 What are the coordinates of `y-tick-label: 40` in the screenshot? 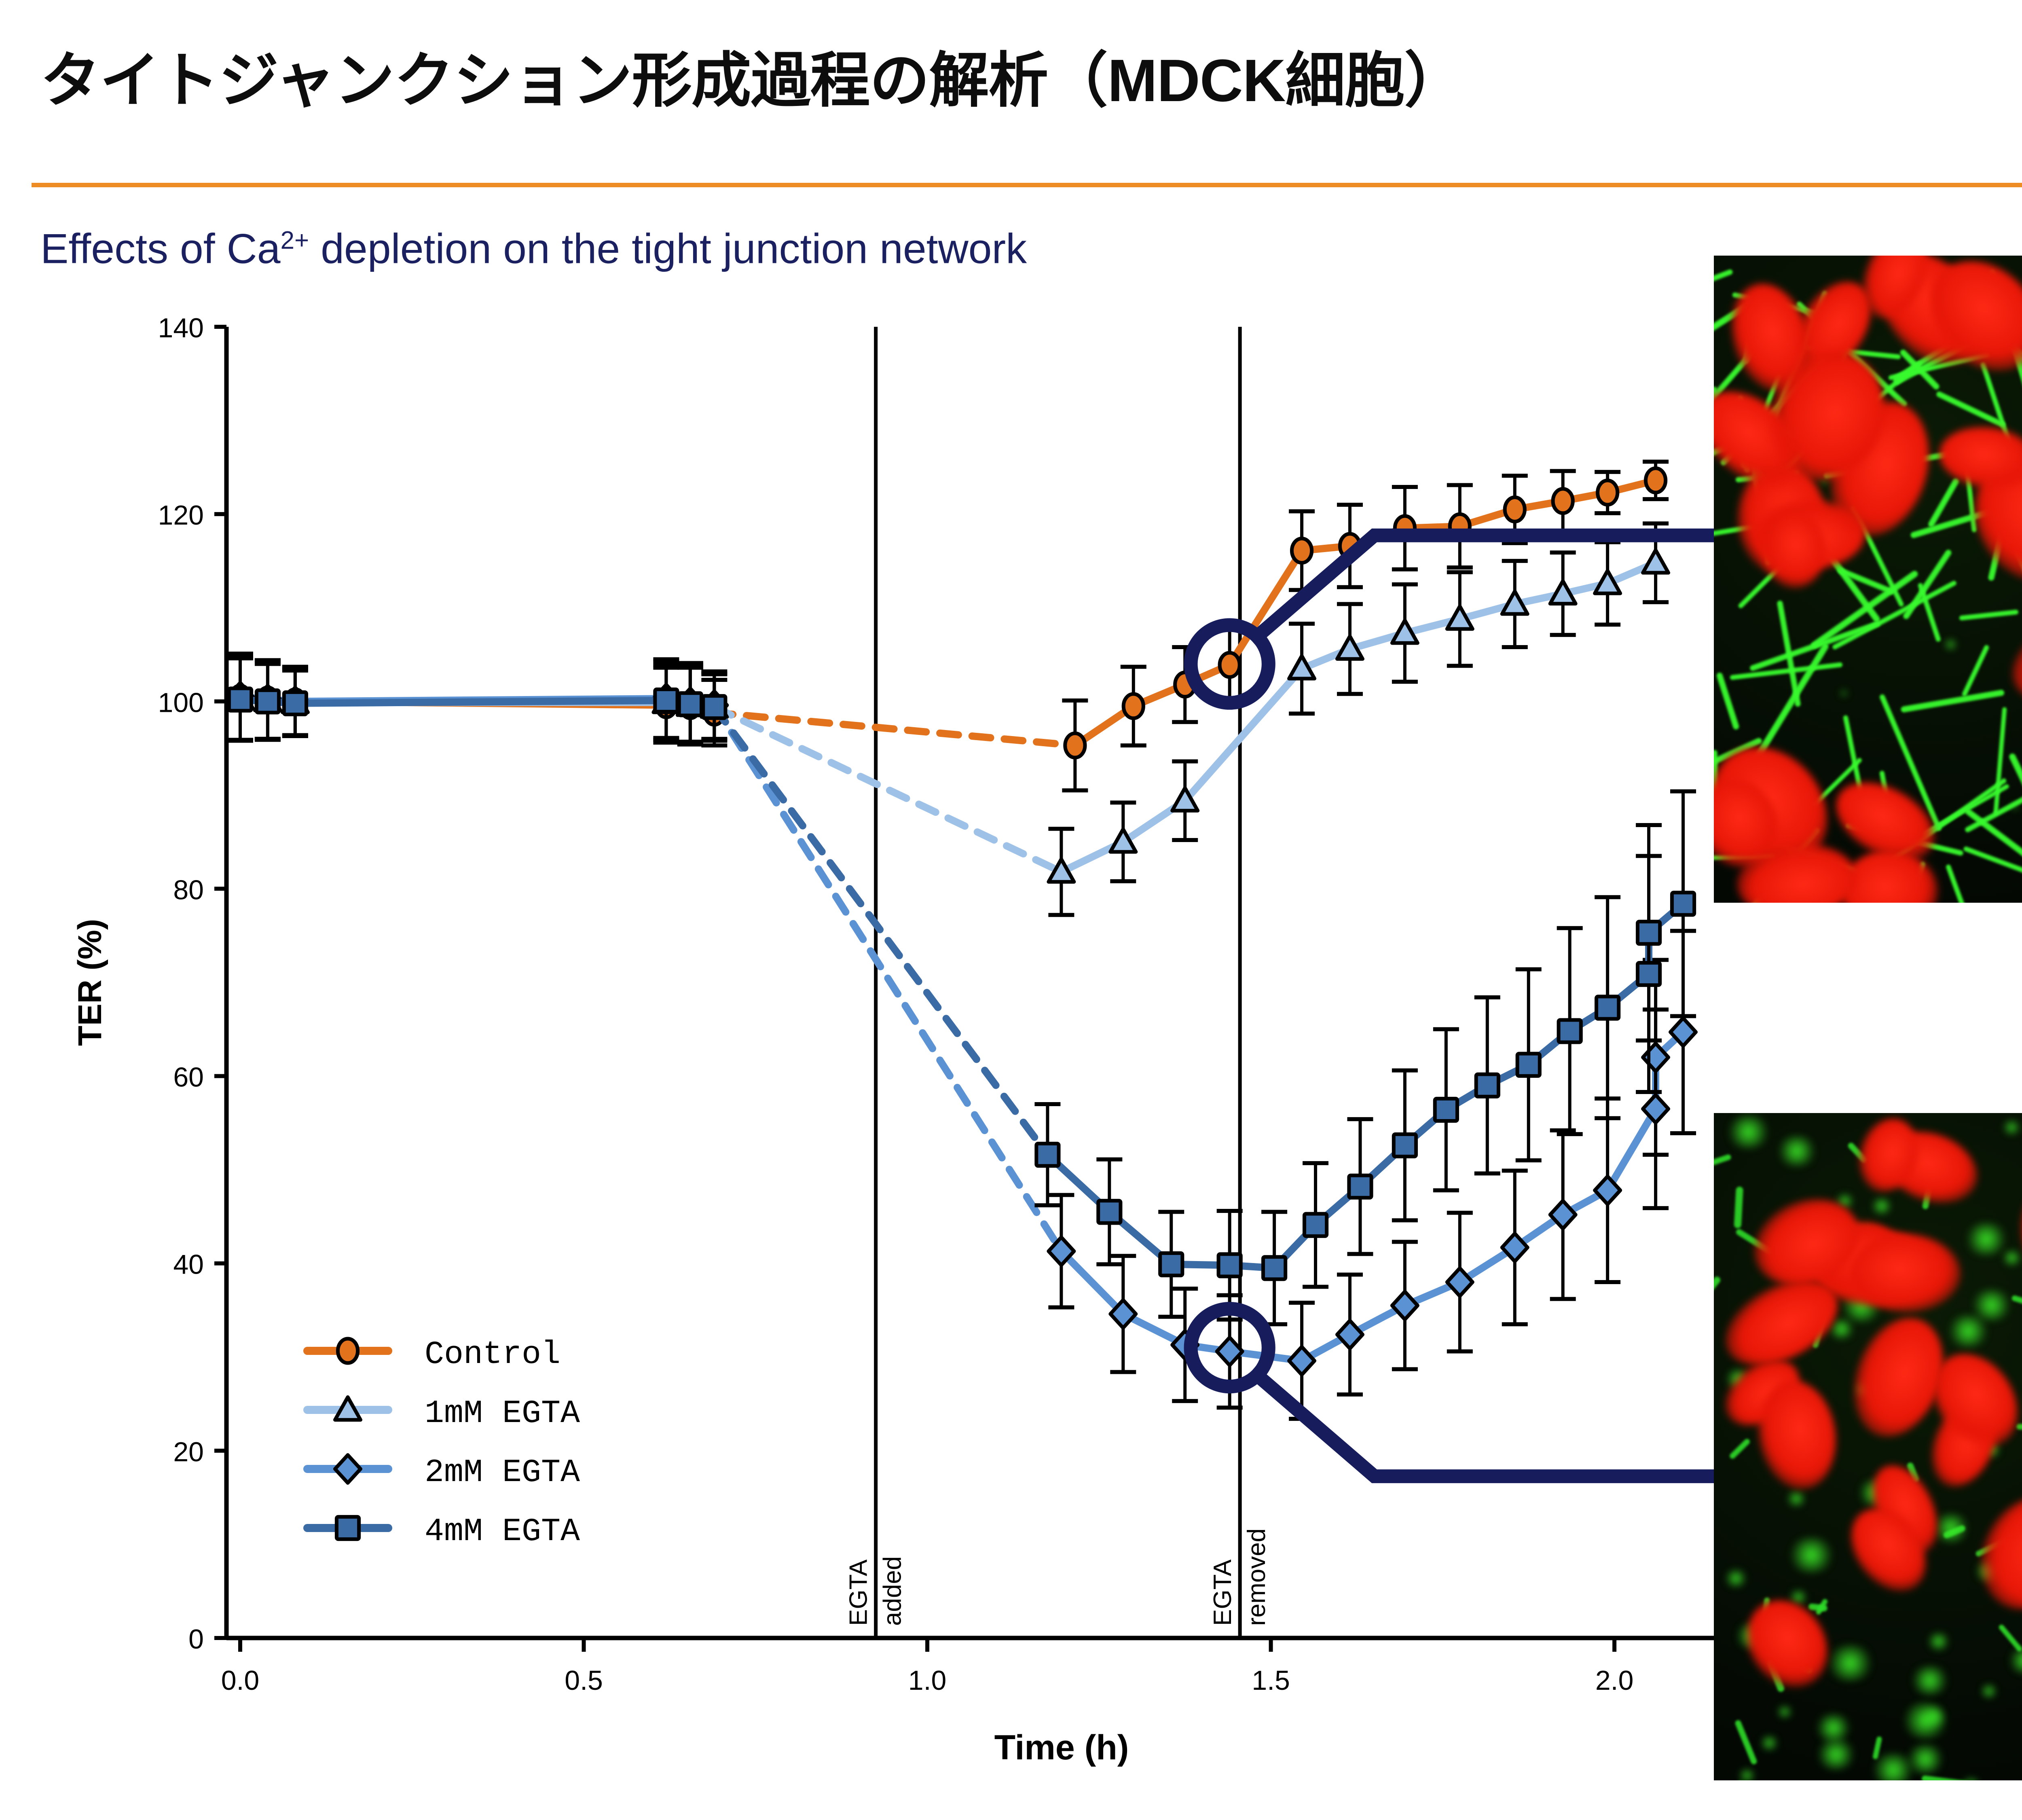 It's located at (188, 1264).